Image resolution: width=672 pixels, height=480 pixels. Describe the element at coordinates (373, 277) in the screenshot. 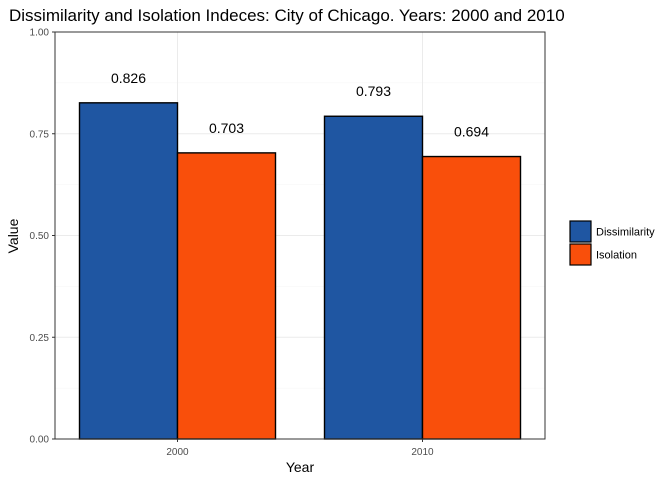

I see `bar-dissimilarity-2010` at that location.